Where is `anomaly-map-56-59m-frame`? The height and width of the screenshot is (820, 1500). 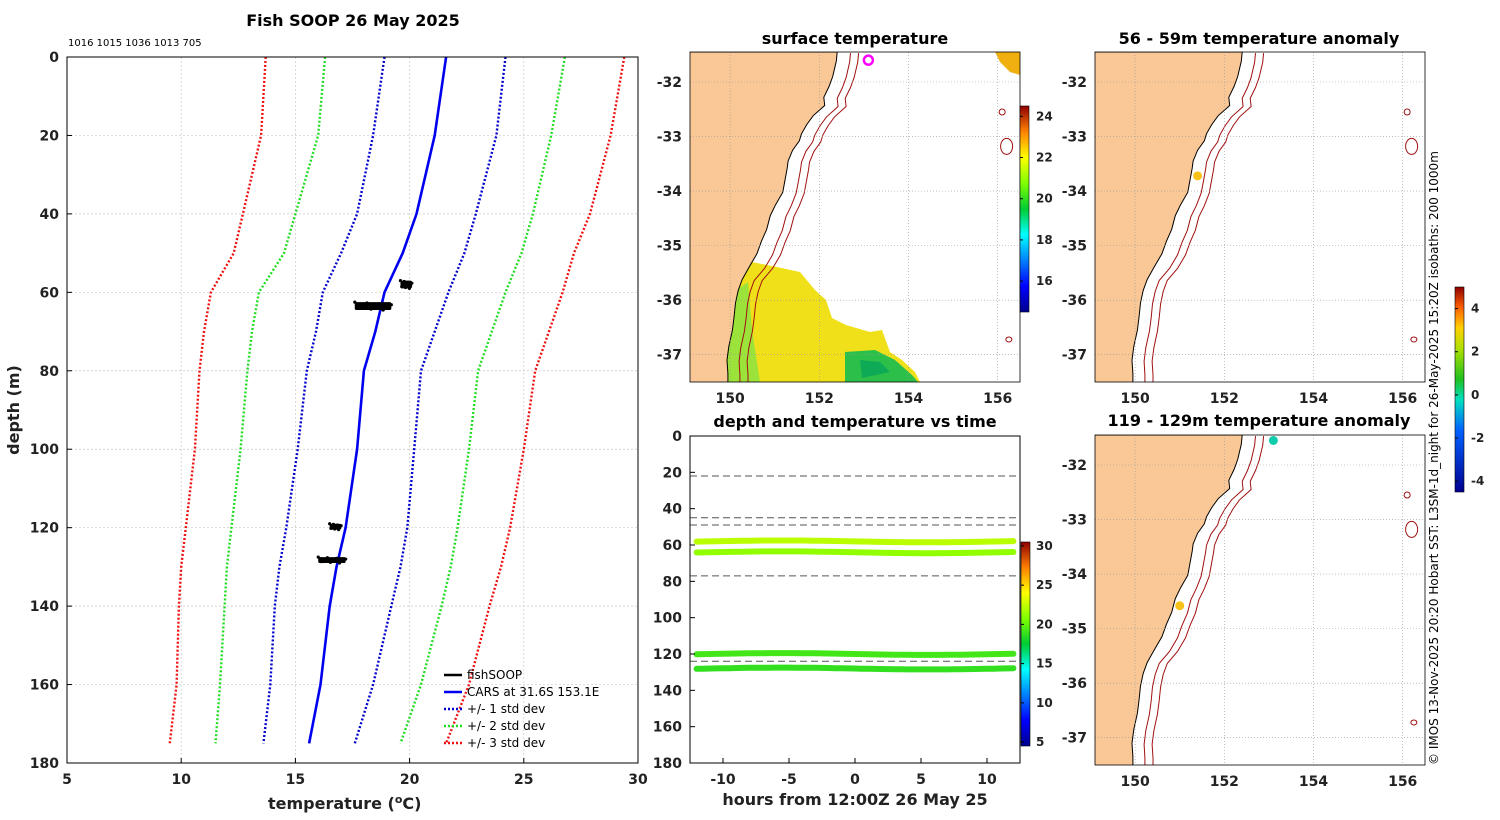 anomaly-map-56-59m-frame is located at coordinates (1260, 217).